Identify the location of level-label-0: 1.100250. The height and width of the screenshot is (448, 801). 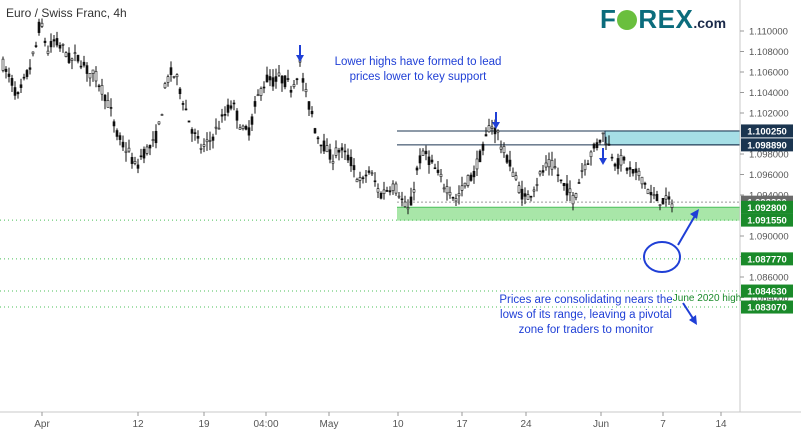
(767, 131).